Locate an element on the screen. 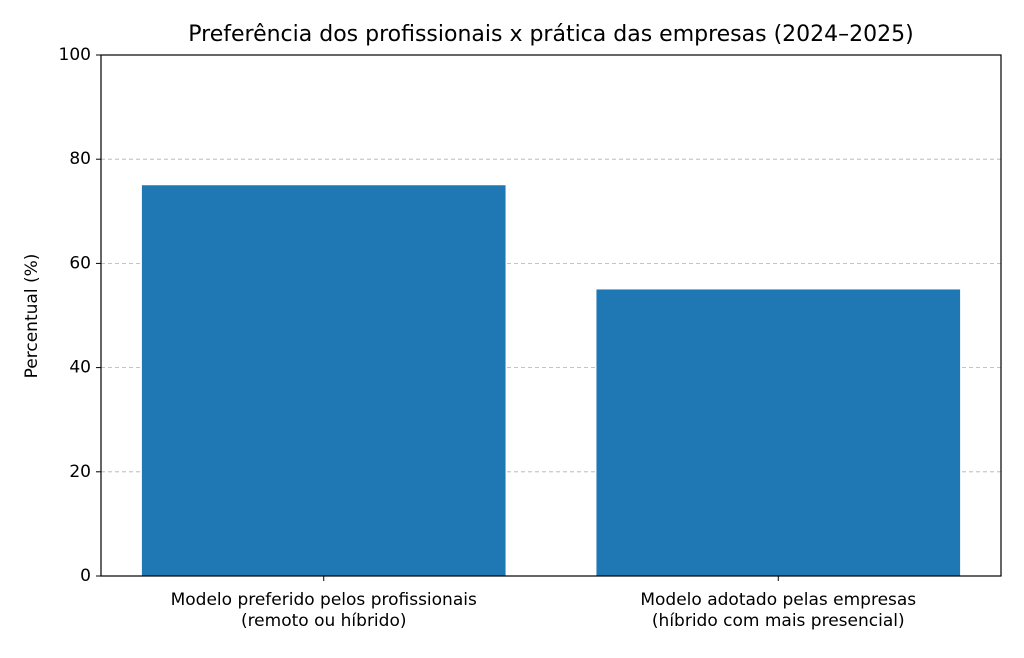 This screenshot has width=1024, height=658. y-tick-label: 40 is located at coordinates (80, 368).